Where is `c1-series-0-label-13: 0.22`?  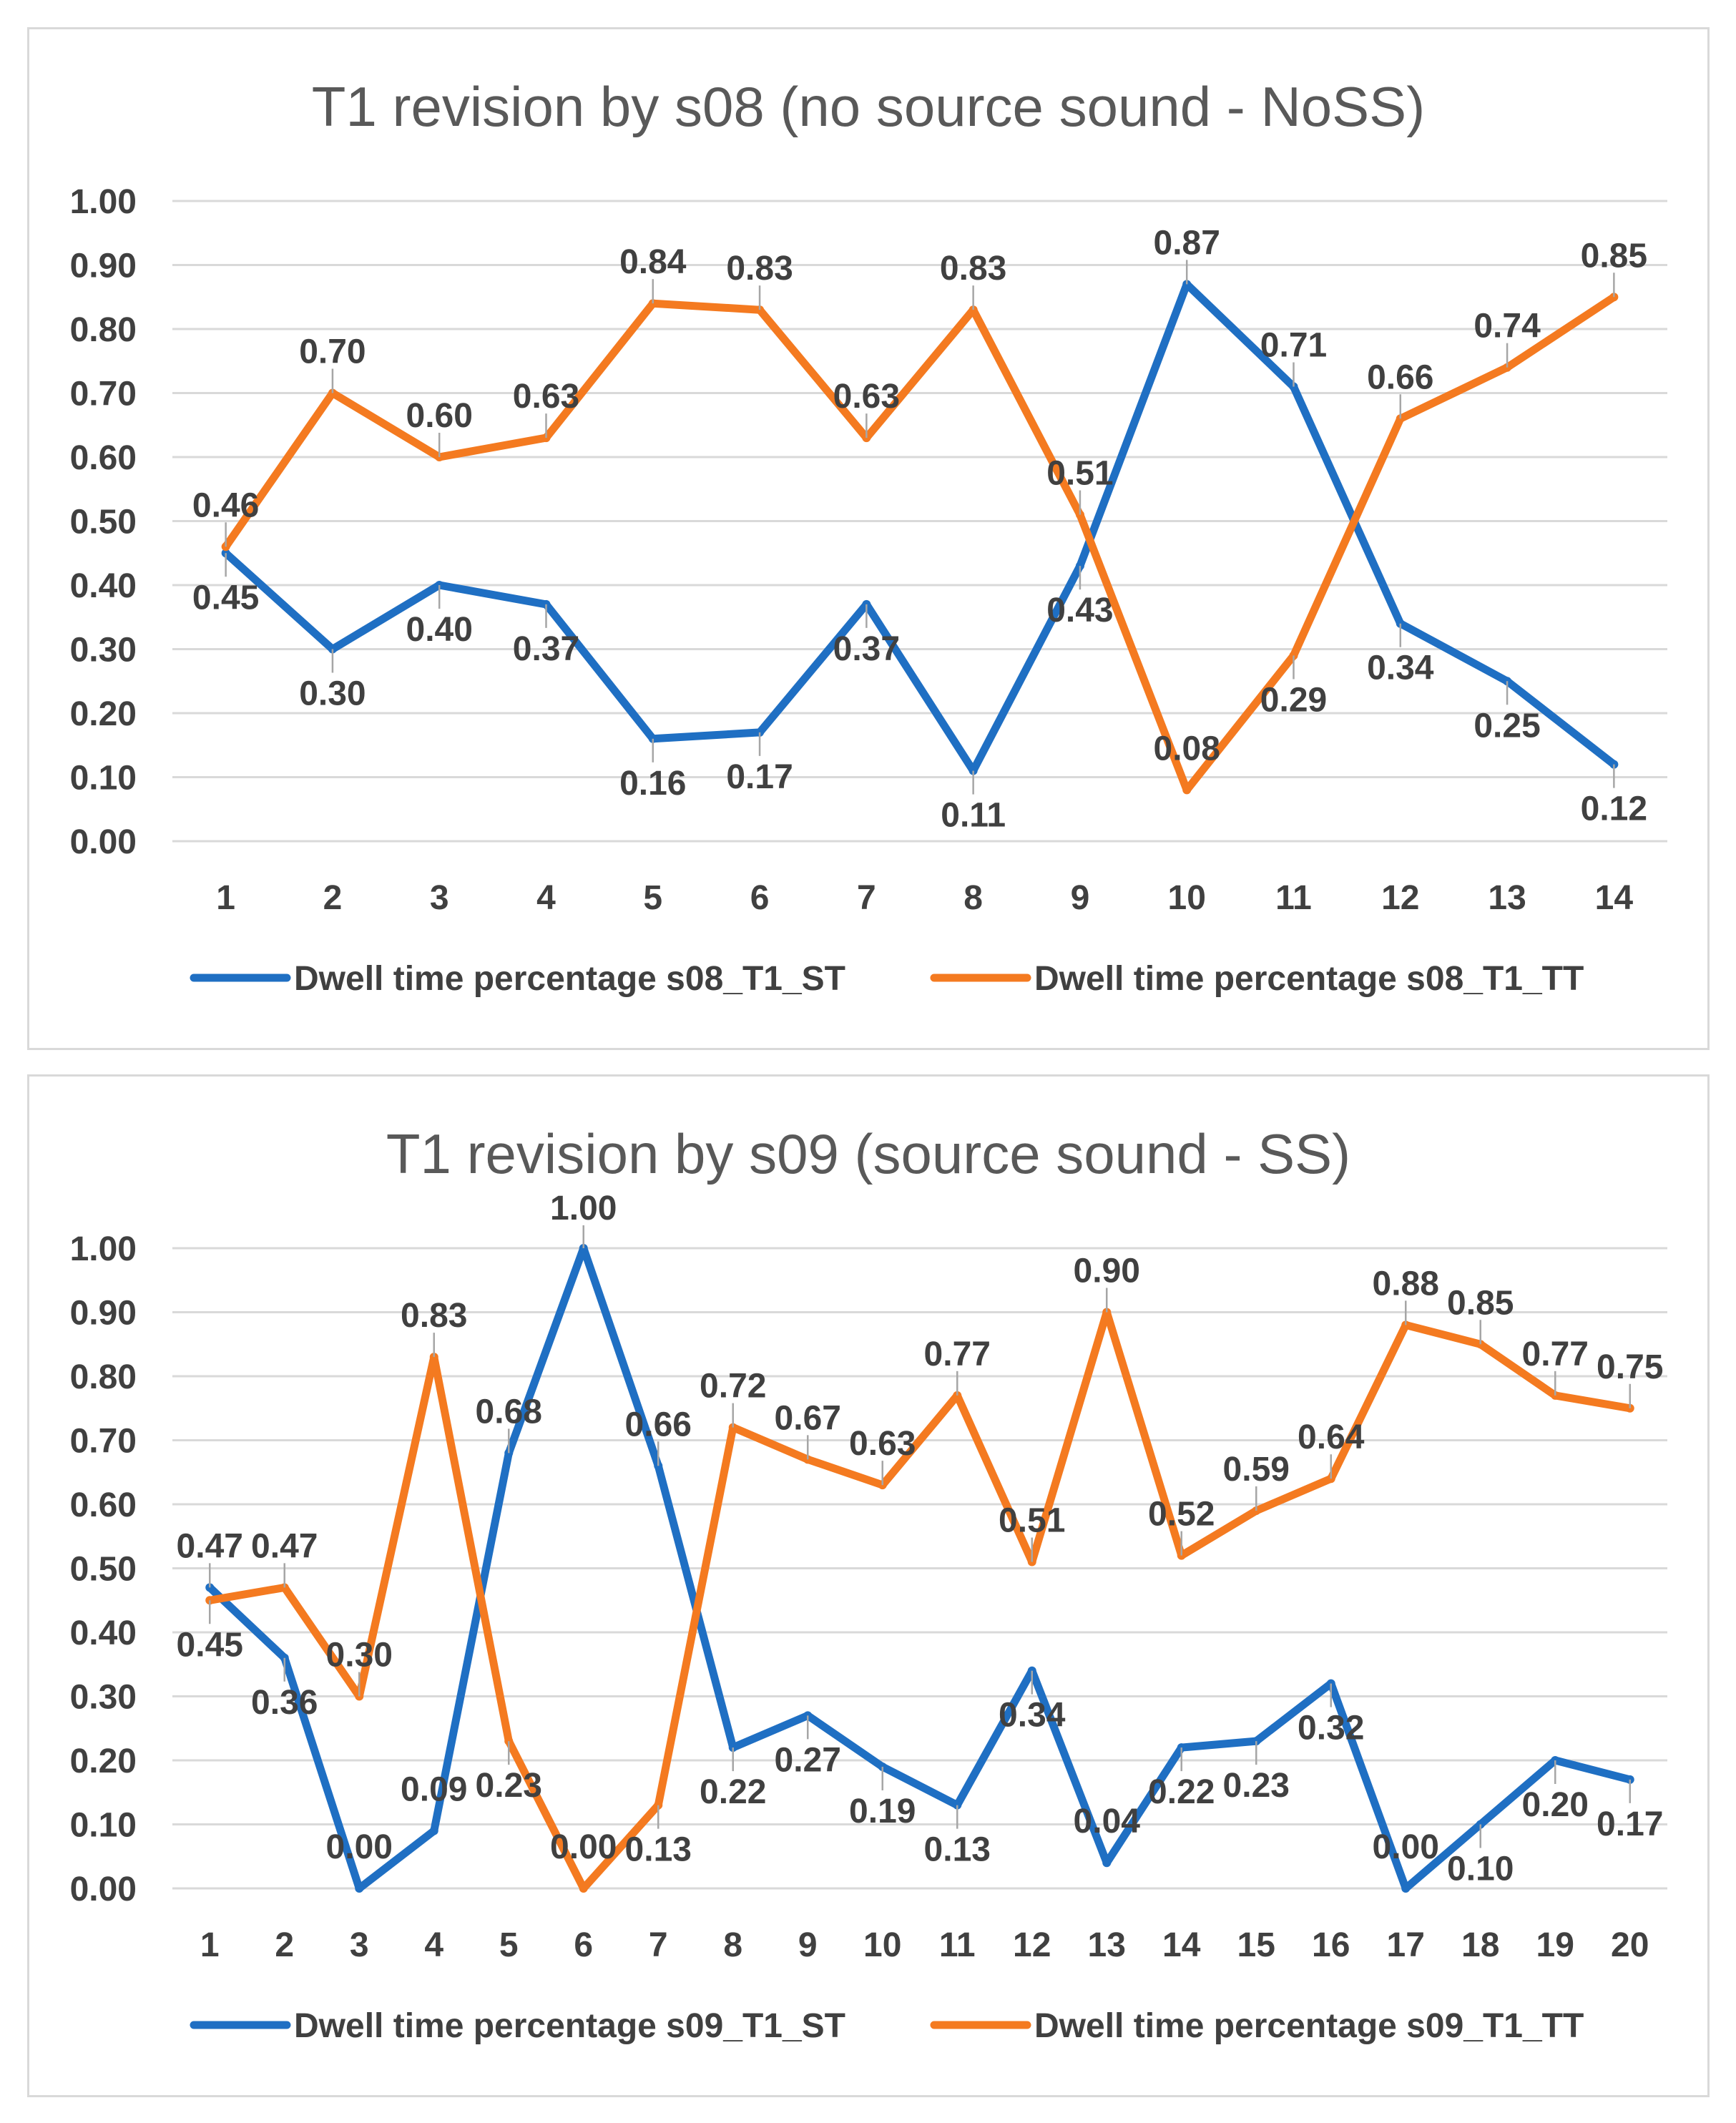
c1-series-0-label-13: 0.22 is located at coordinates (1181, 1792).